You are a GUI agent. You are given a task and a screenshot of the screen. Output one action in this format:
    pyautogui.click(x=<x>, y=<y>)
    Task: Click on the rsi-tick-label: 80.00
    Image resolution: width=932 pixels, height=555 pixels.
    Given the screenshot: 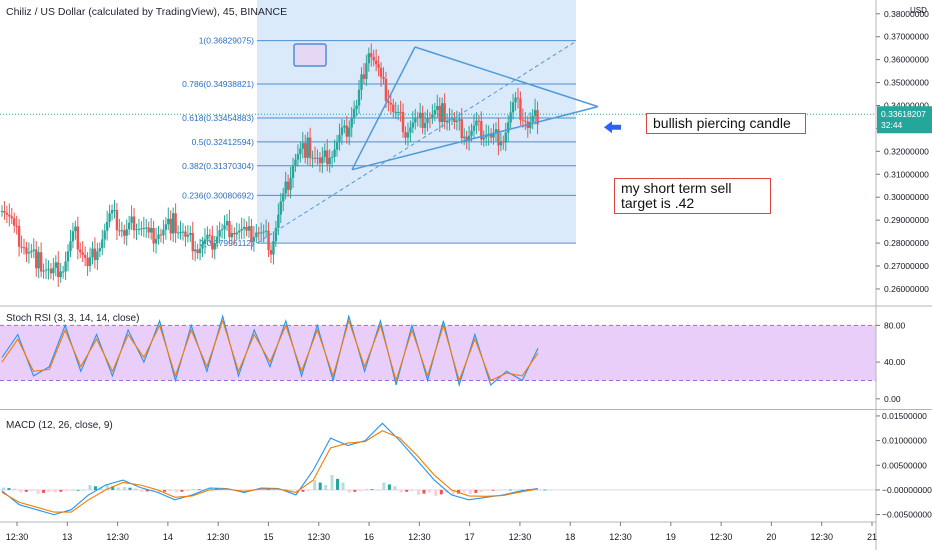 What is the action you would take?
    pyautogui.click(x=895, y=325)
    